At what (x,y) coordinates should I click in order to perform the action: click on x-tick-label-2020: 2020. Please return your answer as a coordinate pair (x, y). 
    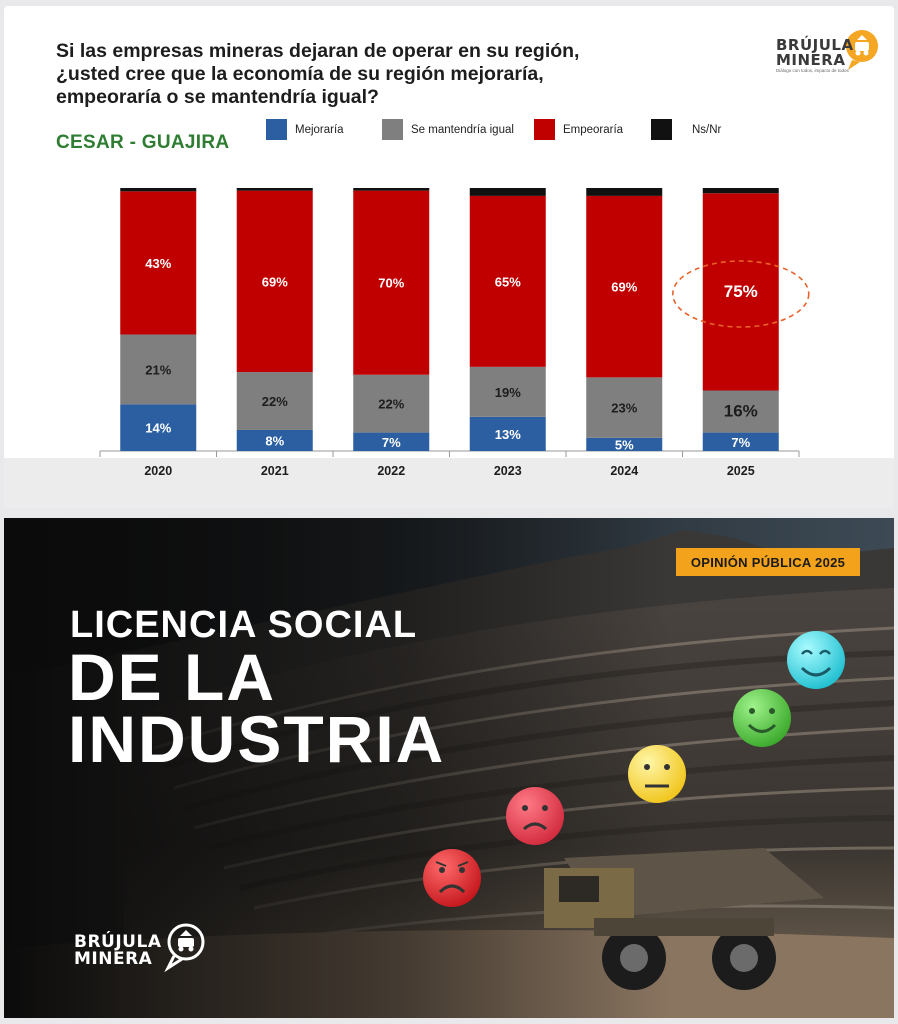
    Looking at the image, I should click on (158, 471).